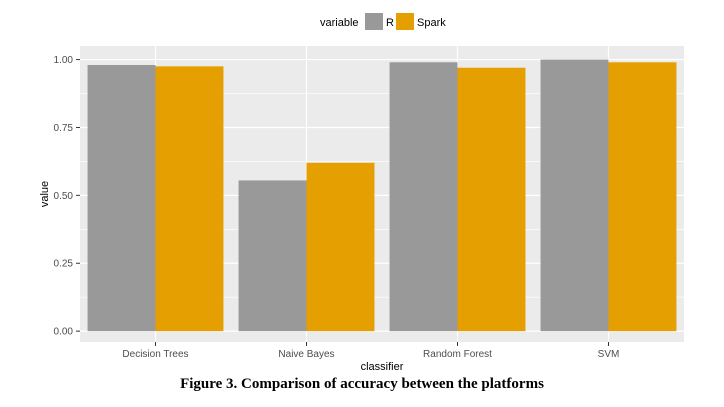 The height and width of the screenshot is (407, 724). I want to click on bar-spark-naive-bayes, so click(340, 247).